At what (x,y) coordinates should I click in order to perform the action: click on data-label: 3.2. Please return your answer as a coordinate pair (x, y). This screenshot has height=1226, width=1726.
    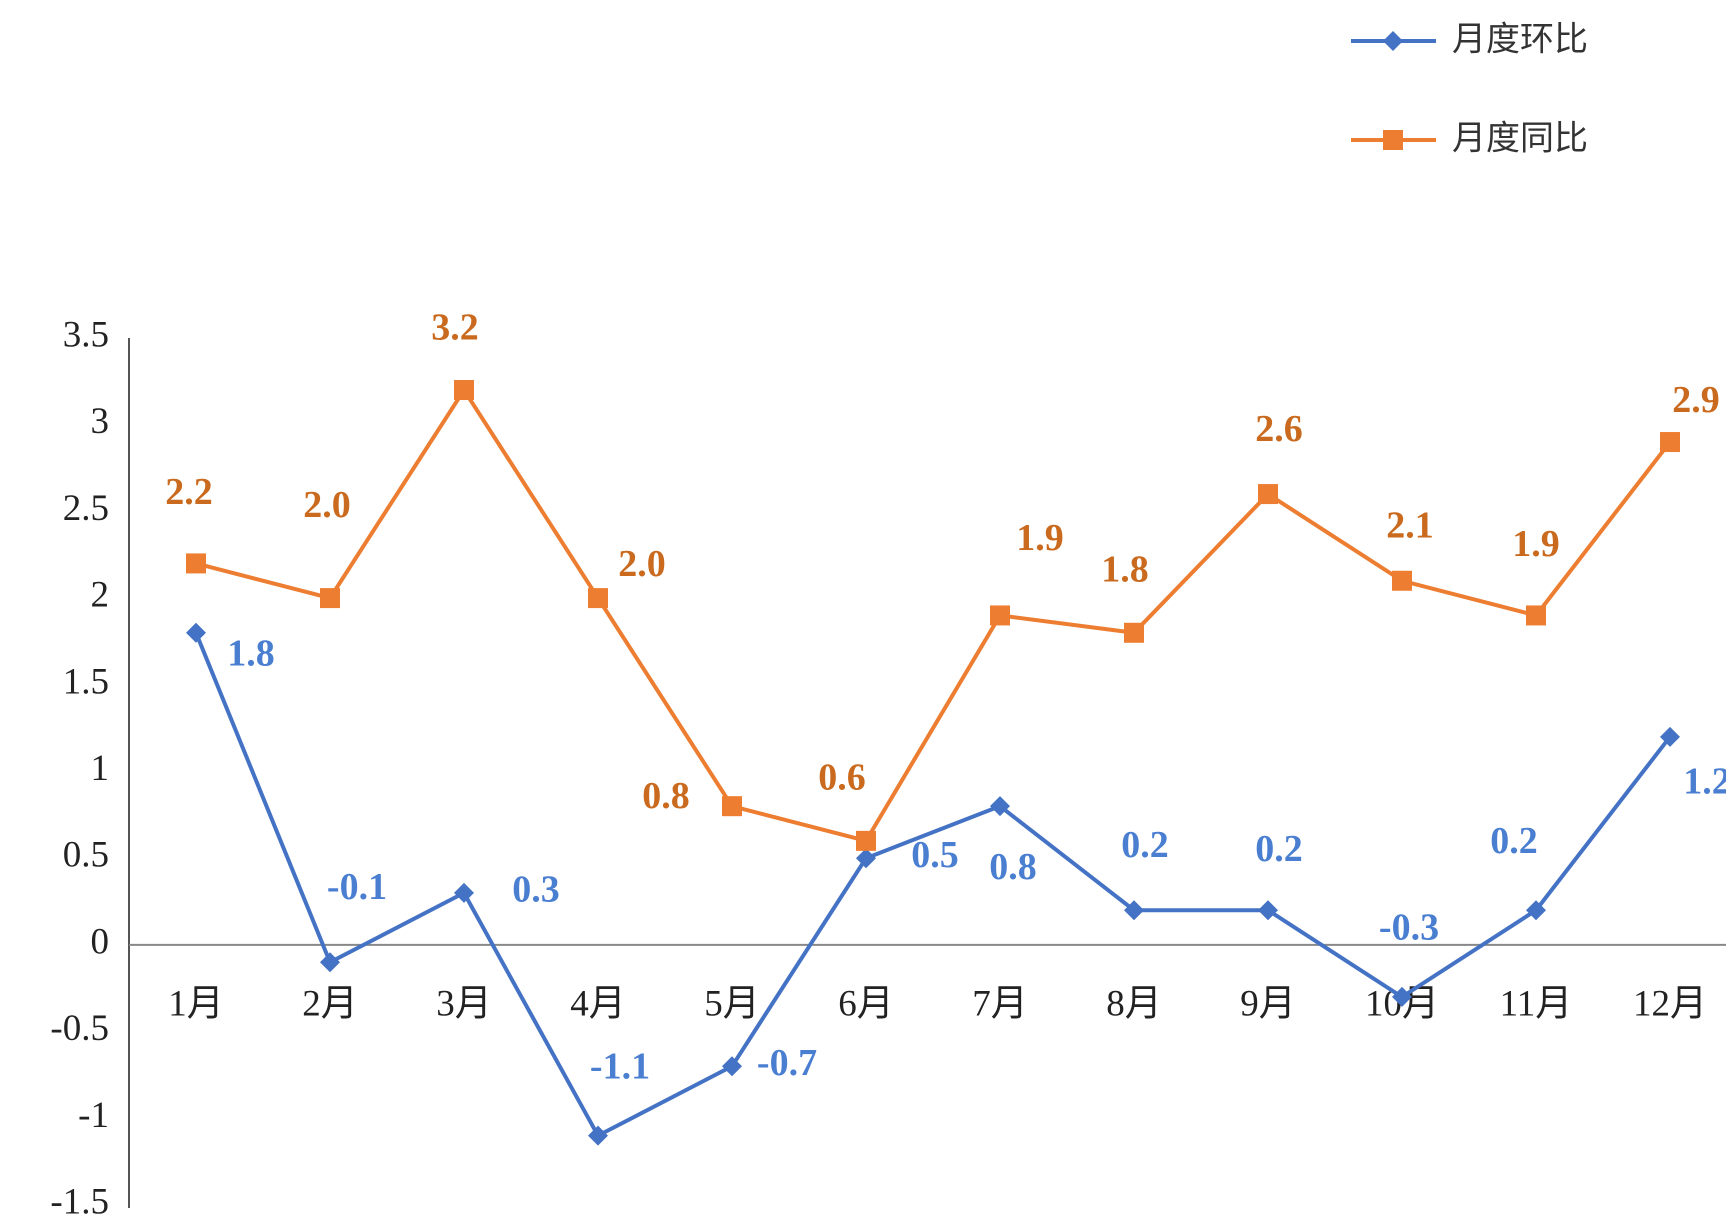
    Looking at the image, I should click on (455, 328).